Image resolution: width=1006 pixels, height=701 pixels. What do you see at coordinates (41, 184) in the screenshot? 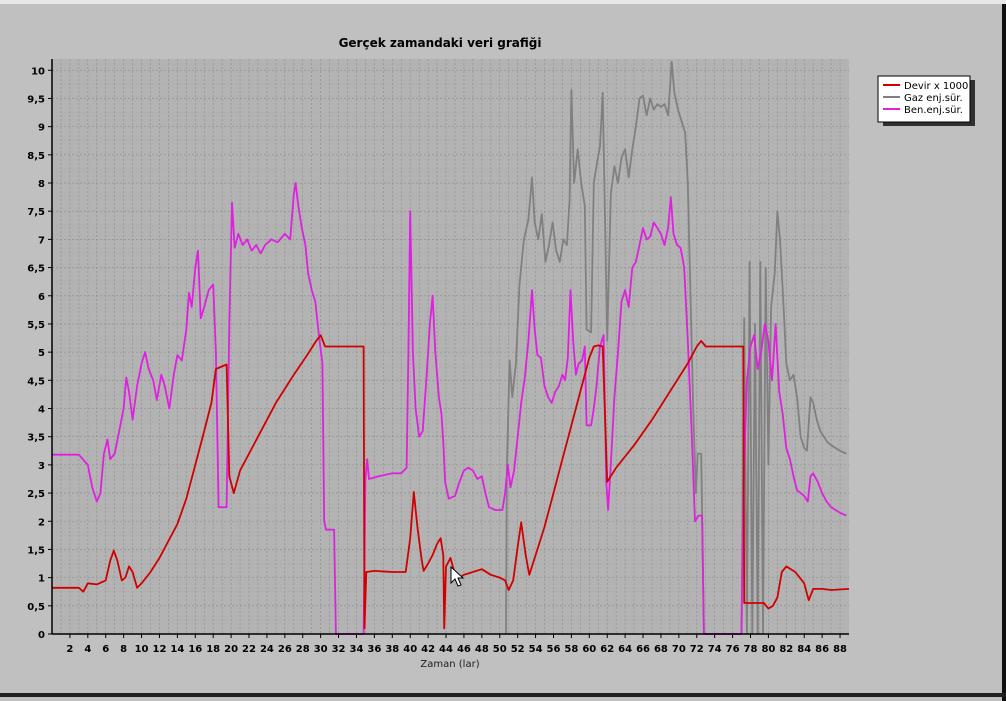
I see `y-tick-label: 8` at bounding box center [41, 184].